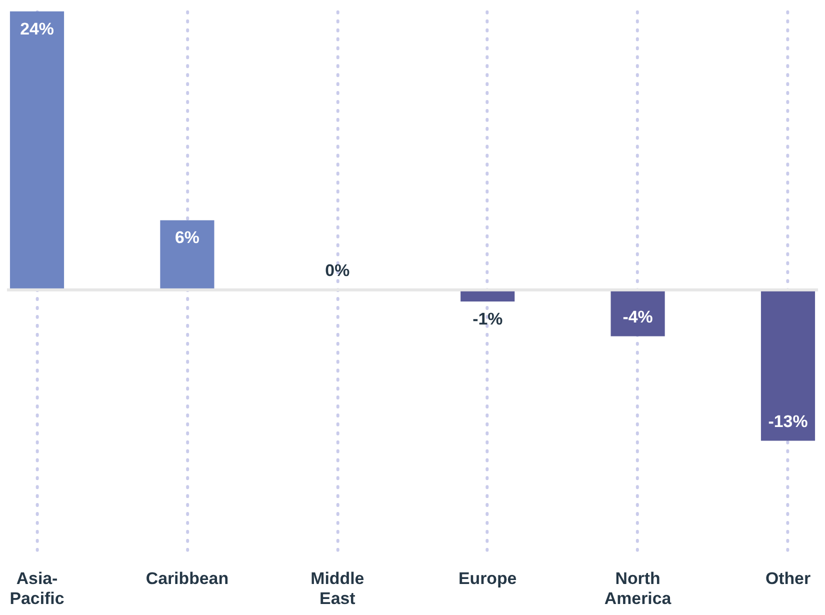 Image resolution: width=825 pixels, height=615 pixels. I want to click on x-tick-label: Other, so click(788, 578).